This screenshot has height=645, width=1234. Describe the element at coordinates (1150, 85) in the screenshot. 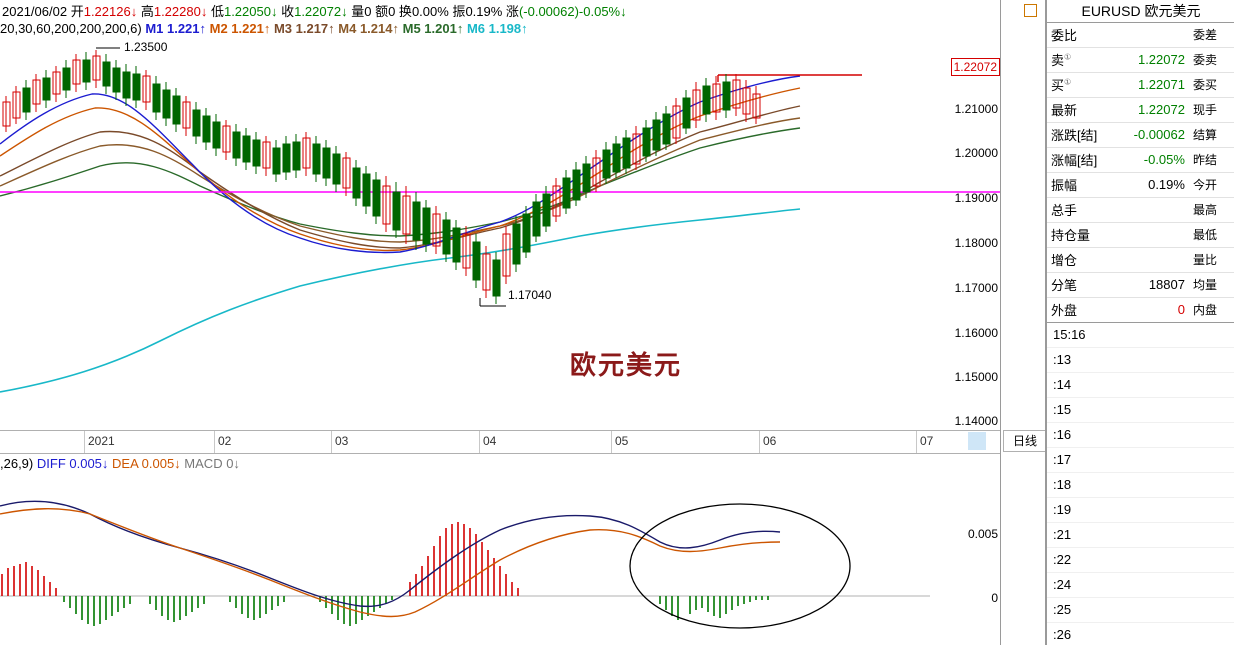

I see `quote-value-1: 1.22071` at that location.